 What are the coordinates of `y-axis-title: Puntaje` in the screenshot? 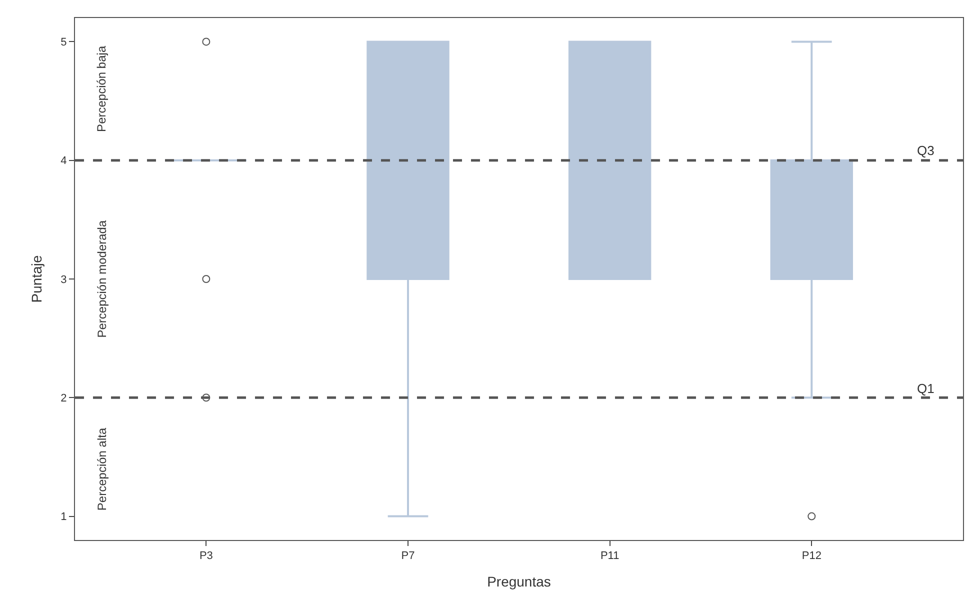 It's located at (36, 279).